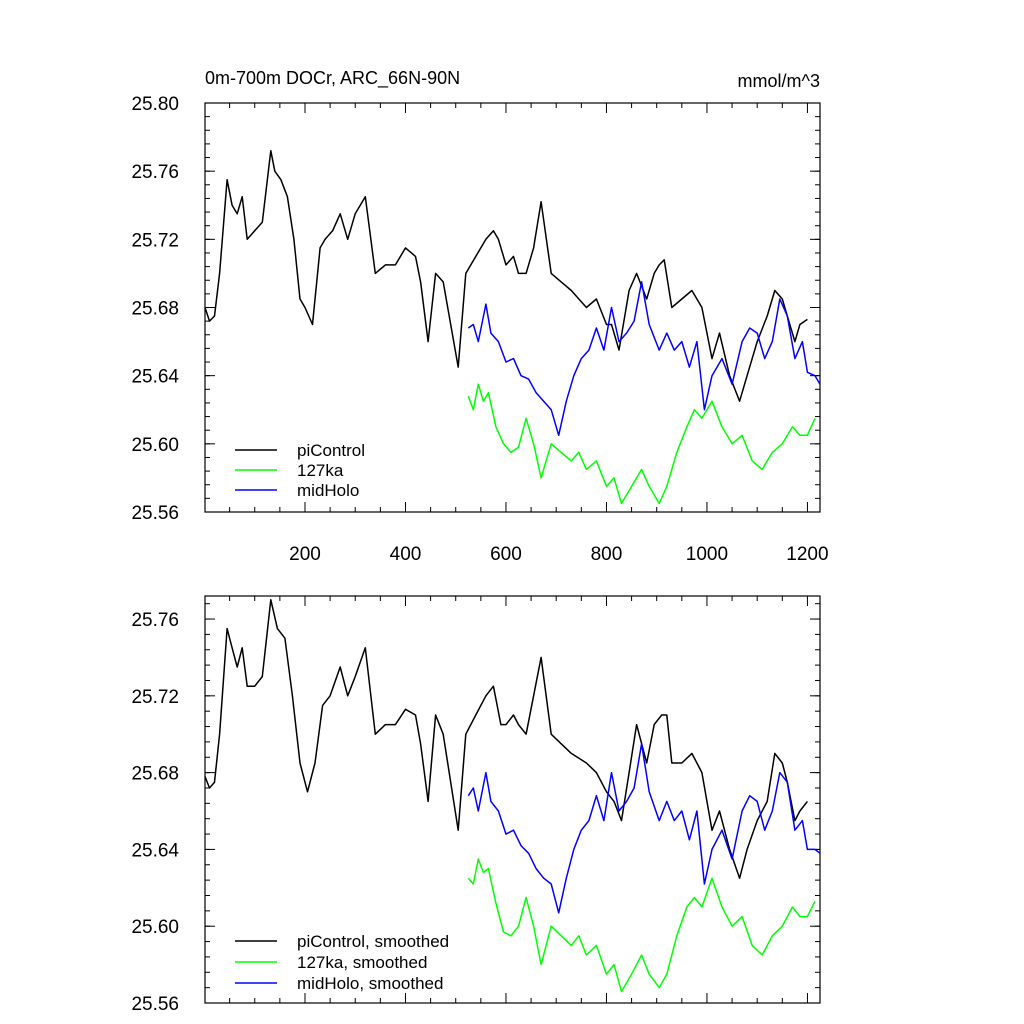 This screenshot has height=1024, width=1024. What do you see at coordinates (362, 962) in the screenshot?
I see `legend-entry: 127ka, smoothed` at bounding box center [362, 962].